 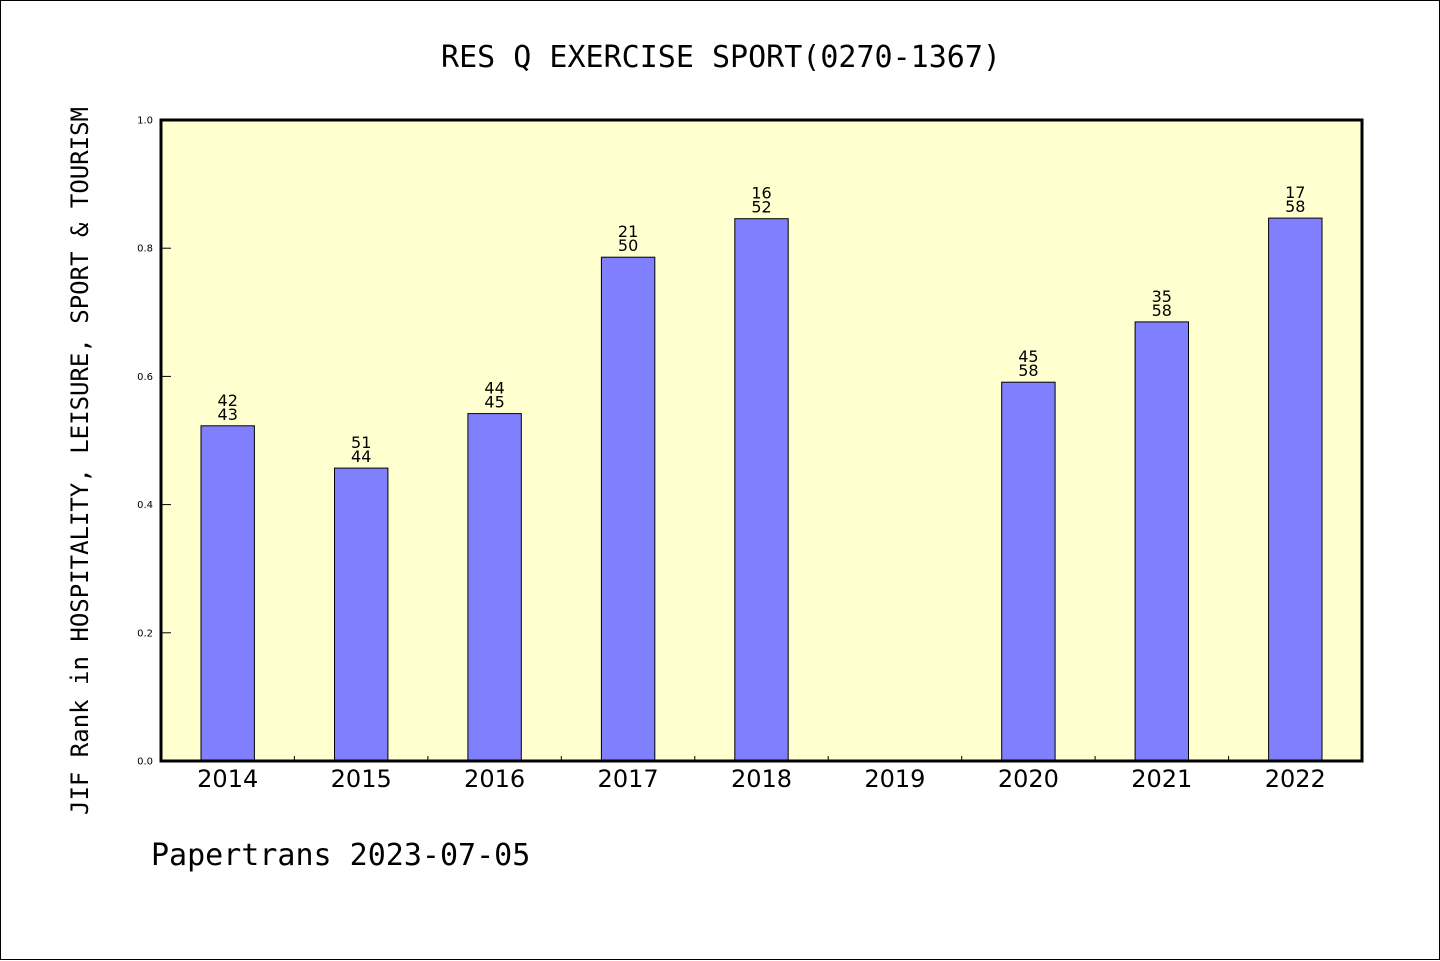 I want to click on bar-2017, so click(x=628, y=509).